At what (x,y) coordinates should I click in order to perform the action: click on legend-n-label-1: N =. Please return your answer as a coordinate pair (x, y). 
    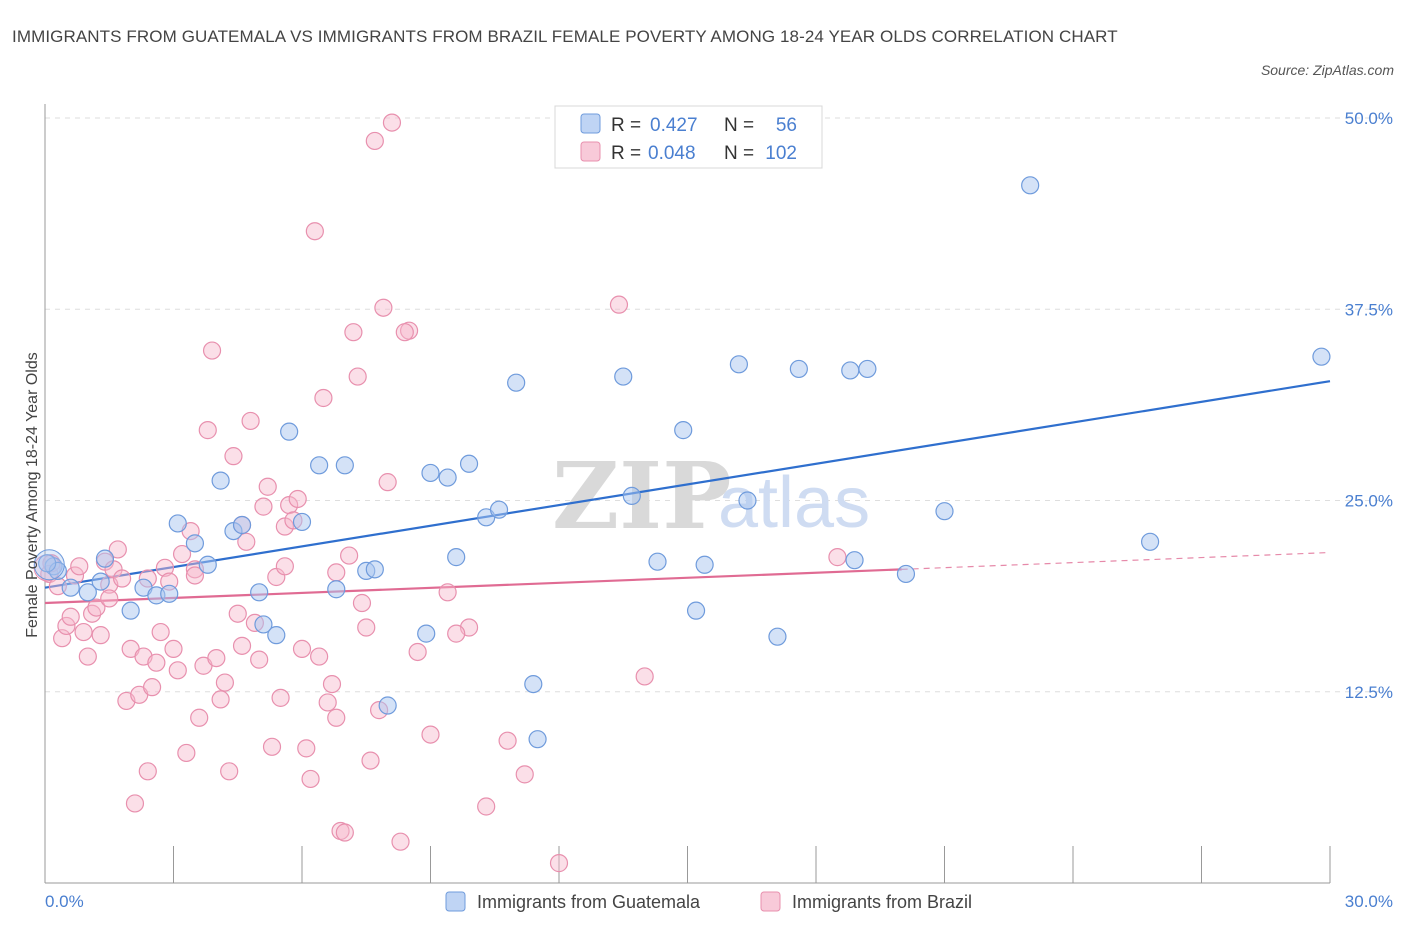
    Looking at the image, I should click on (739, 125).